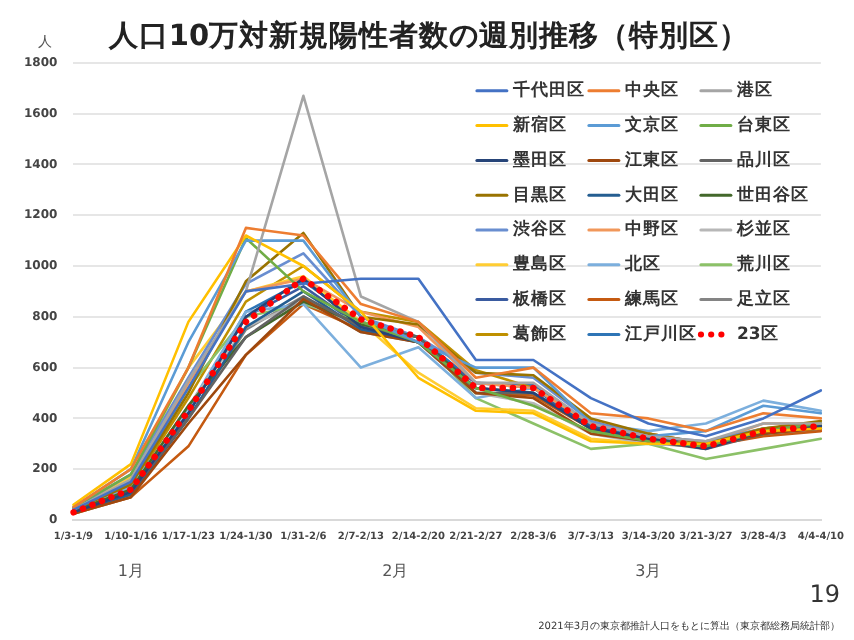 Image resolution: width=854 pixels, height=640 pixels. Describe the element at coordinates (753, 90) in the screenshot. I see `legend-label: 港区` at that location.